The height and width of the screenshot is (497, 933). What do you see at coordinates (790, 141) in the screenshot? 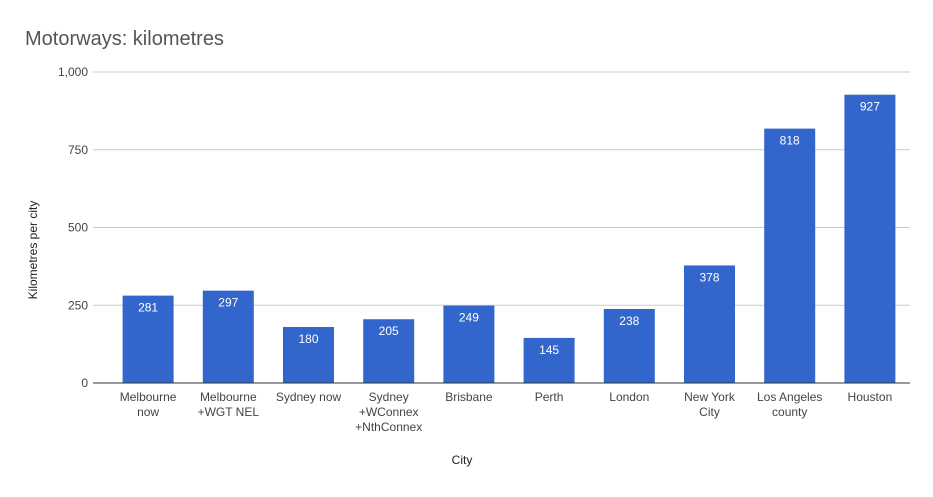
I see `data-label: 818` at bounding box center [790, 141].